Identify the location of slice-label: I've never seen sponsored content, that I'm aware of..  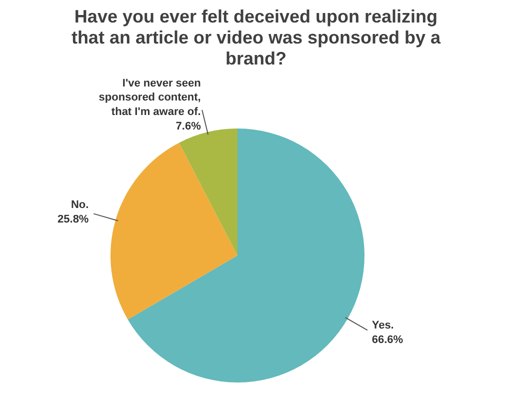
(150, 97).